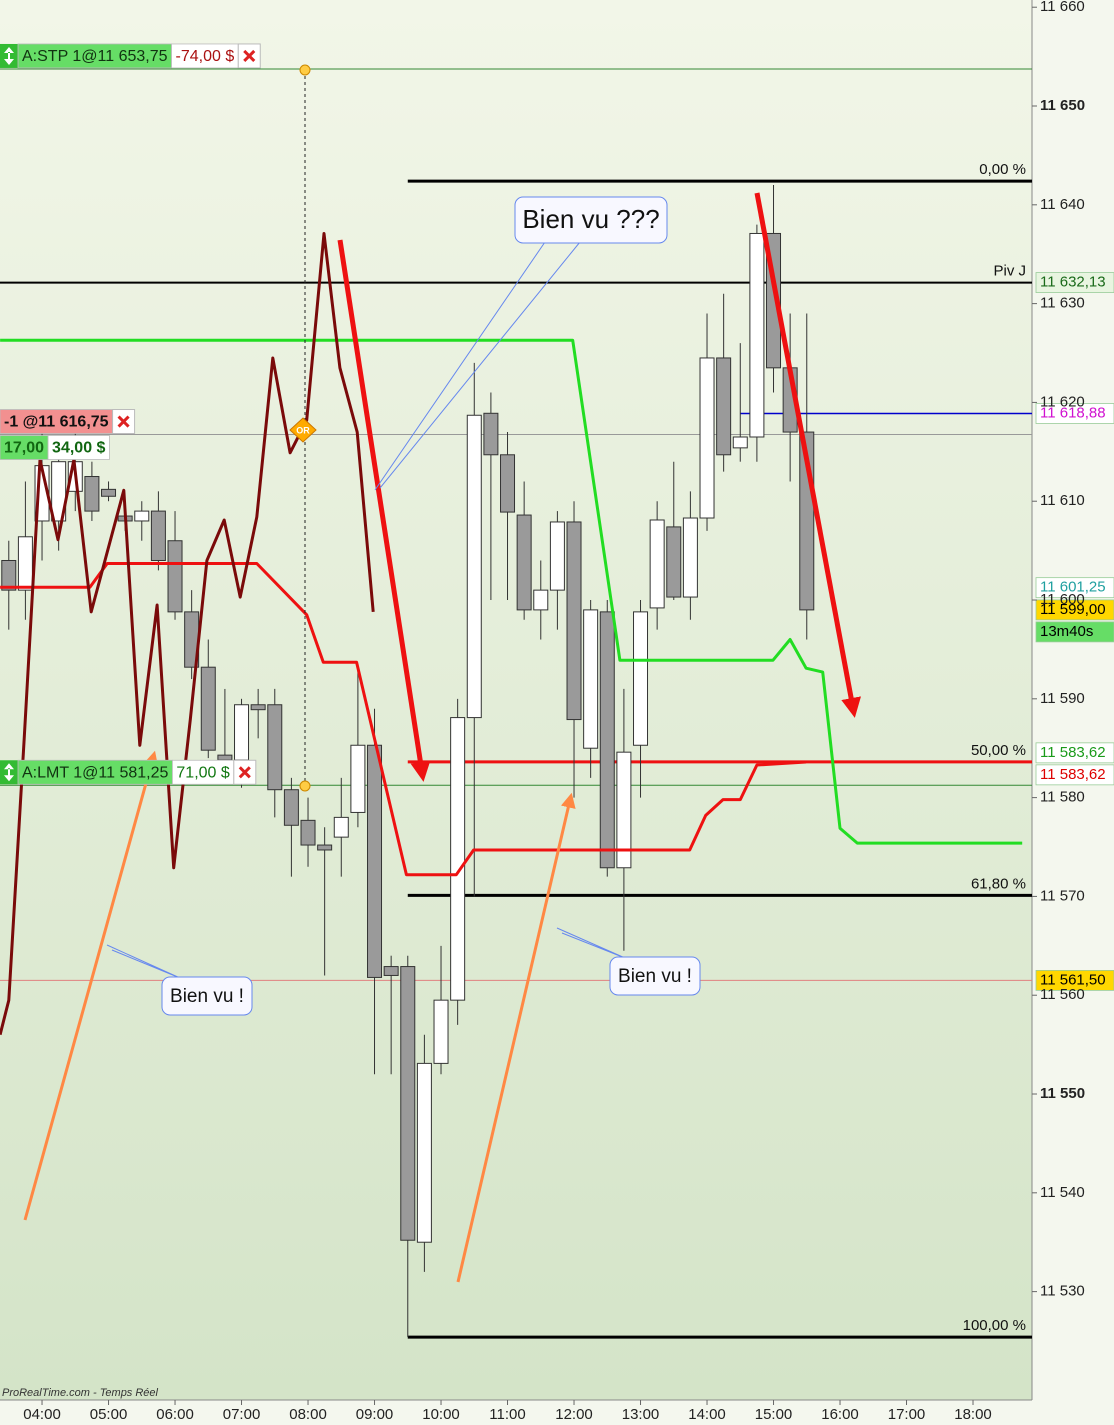  Describe the element at coordinates (1062, 500) in the screenshot. I see `y-tick-label: 11 610` at that location.